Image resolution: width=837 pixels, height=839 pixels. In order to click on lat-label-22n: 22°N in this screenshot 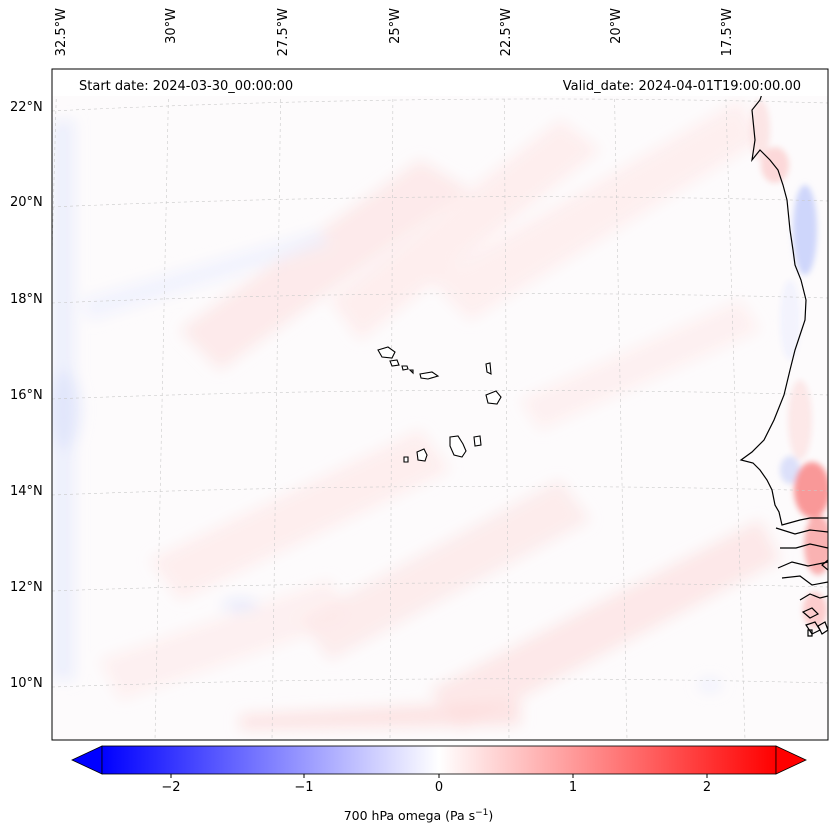, I will do `click(26, 107)`.